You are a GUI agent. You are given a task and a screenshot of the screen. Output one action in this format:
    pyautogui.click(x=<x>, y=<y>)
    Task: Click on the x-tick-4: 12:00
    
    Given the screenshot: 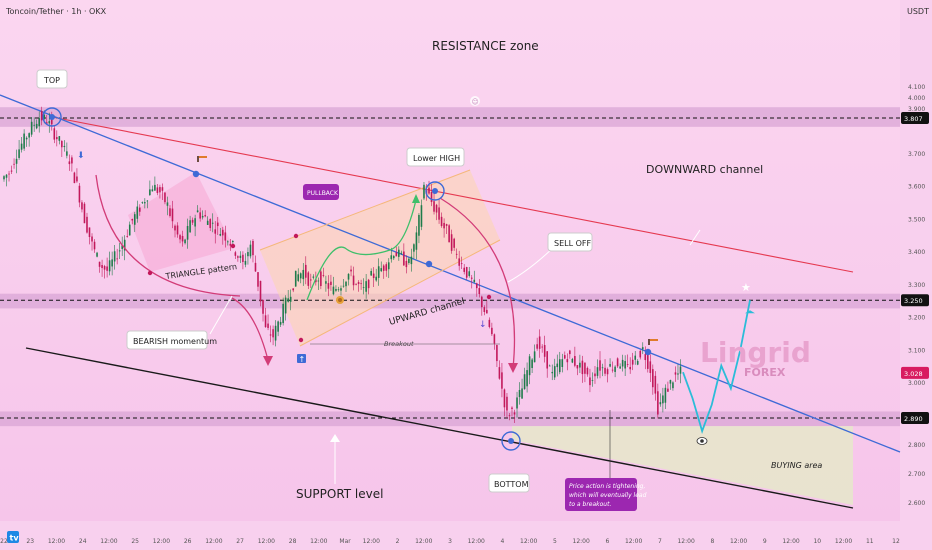 What is the action you would take?
    pyautogui.click(x=108, y=541)
    